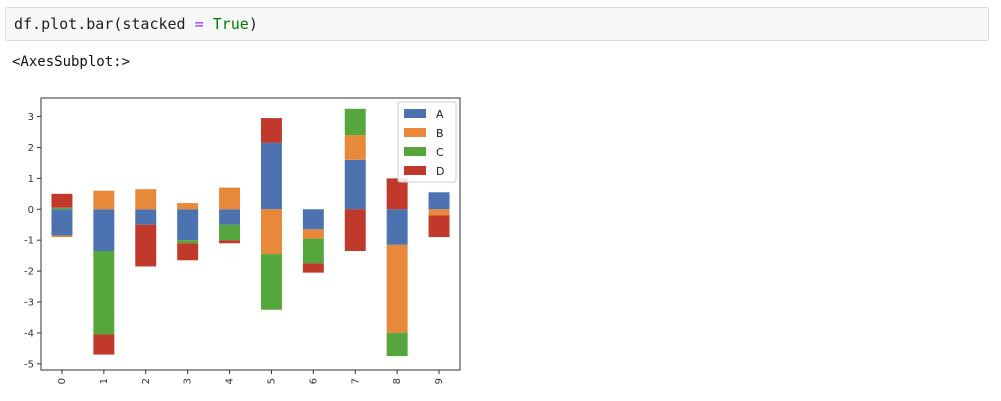 The image size is (1001, 401). I want to click on legend-label-D: D, so click(440, 171).